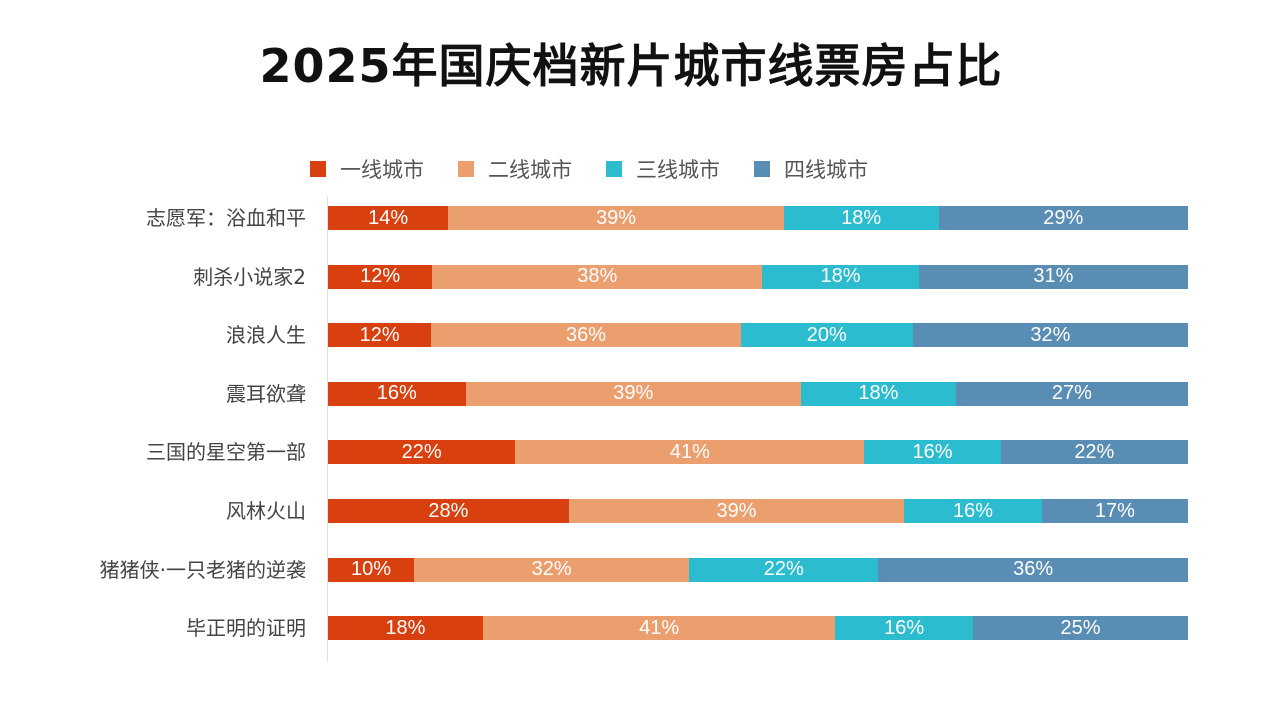 The image size is (1274, 704). I want to click on bar-segment-tier3: 20%, so click(826, 335).